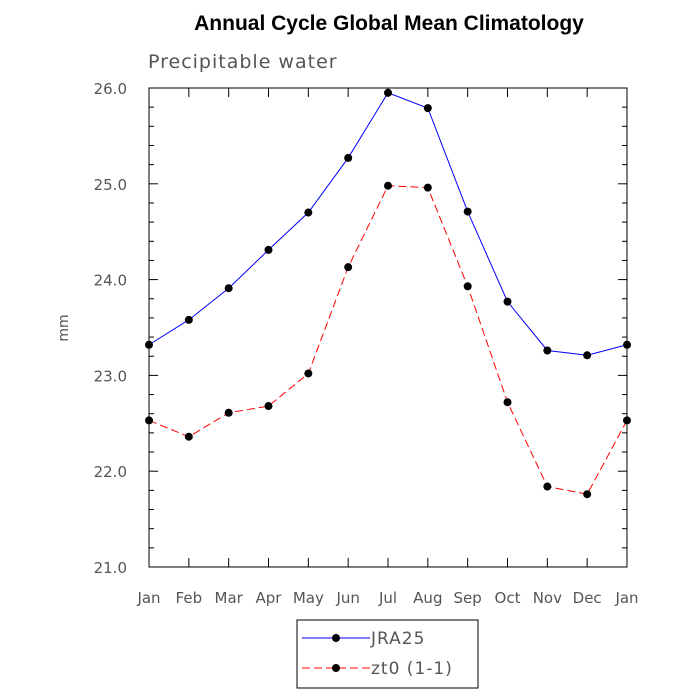 Image resolution: width=700 pixels, height=700 pixels. Describe the element at coordinates (427, 598) in the screenshot. I see `x-tick-label: Aug` at that location.